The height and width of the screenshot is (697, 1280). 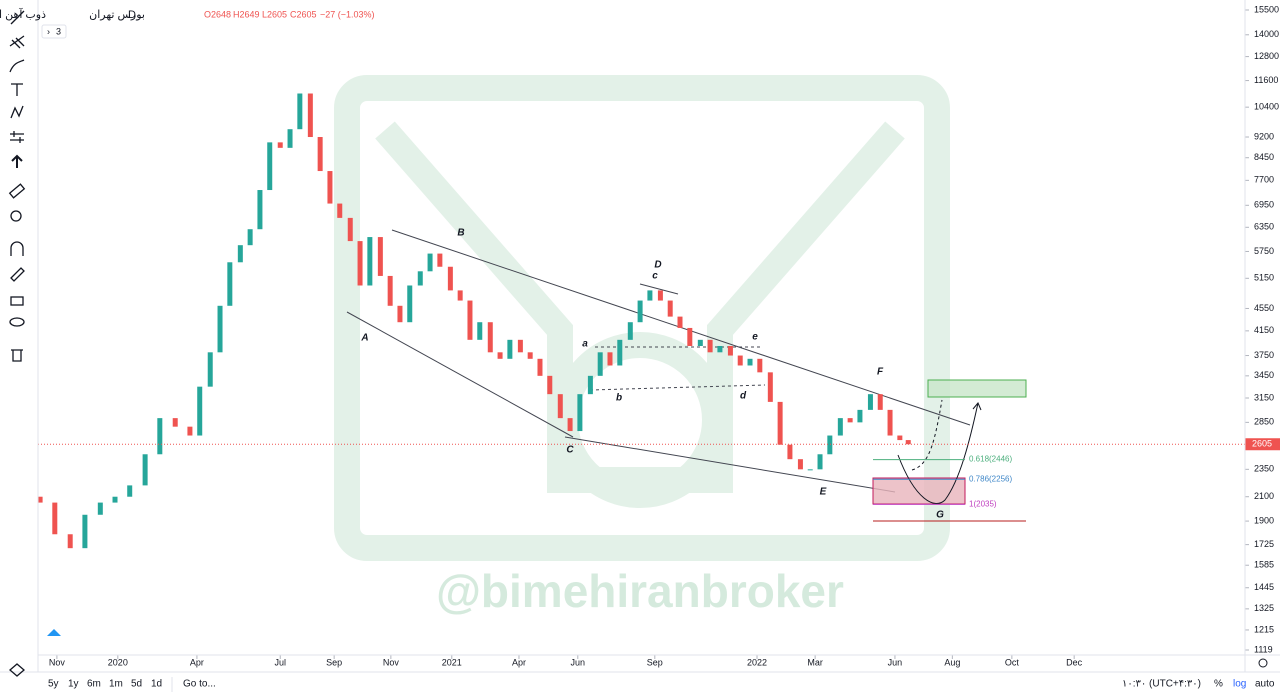 I want to click on x-tick-label: 2021, so click(x=452, y=662).